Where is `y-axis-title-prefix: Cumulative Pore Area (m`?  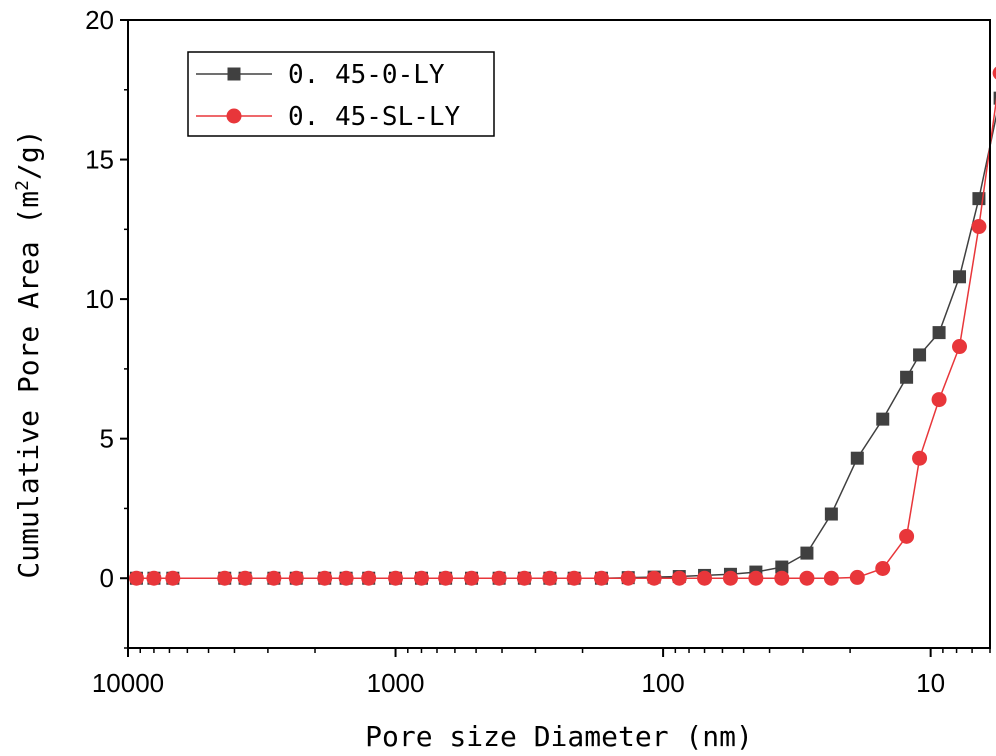 y-axis-title-prefix: Cumulative Pore Area (m is located at coordinates (28, 385).